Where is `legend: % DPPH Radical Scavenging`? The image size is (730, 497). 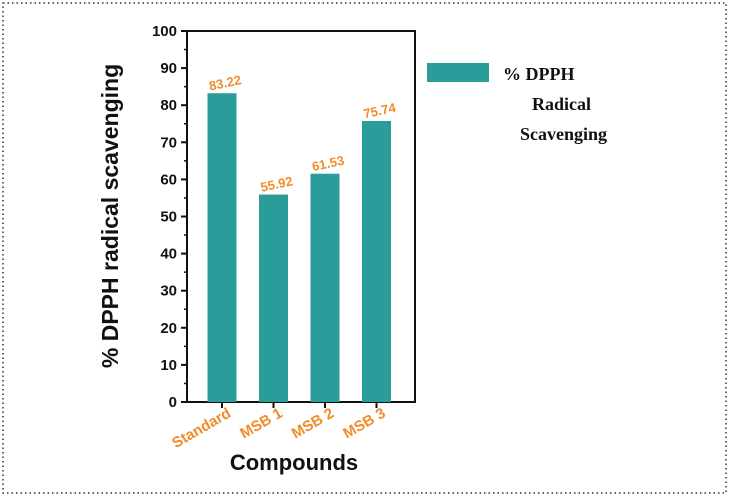
legend: % DPPH Radical Scavenging is located at coordinates (517, 103).